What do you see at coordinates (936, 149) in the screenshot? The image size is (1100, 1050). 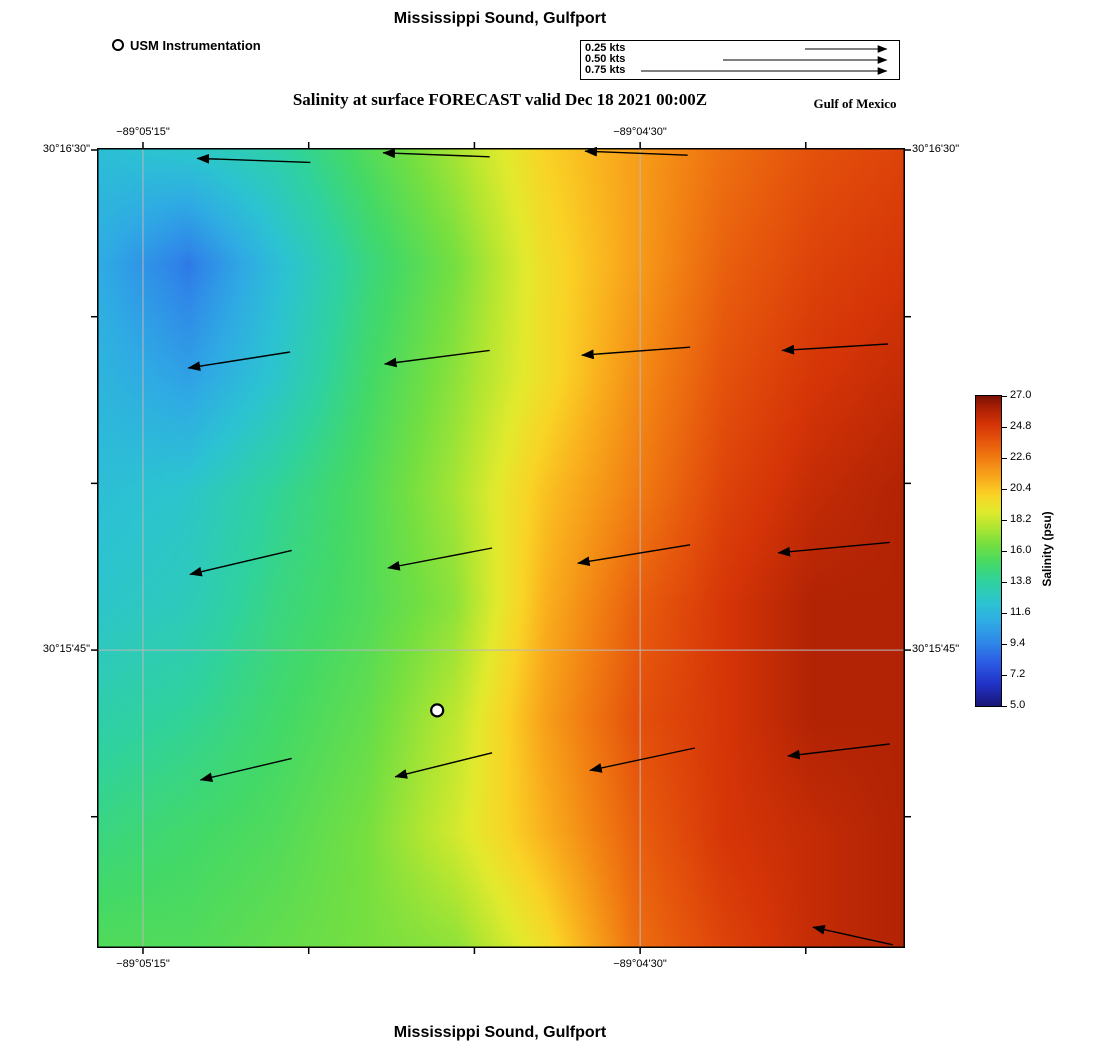 I see `axis-label-lat-right-0: 30°16'30"` at bounding box center [936, 149].